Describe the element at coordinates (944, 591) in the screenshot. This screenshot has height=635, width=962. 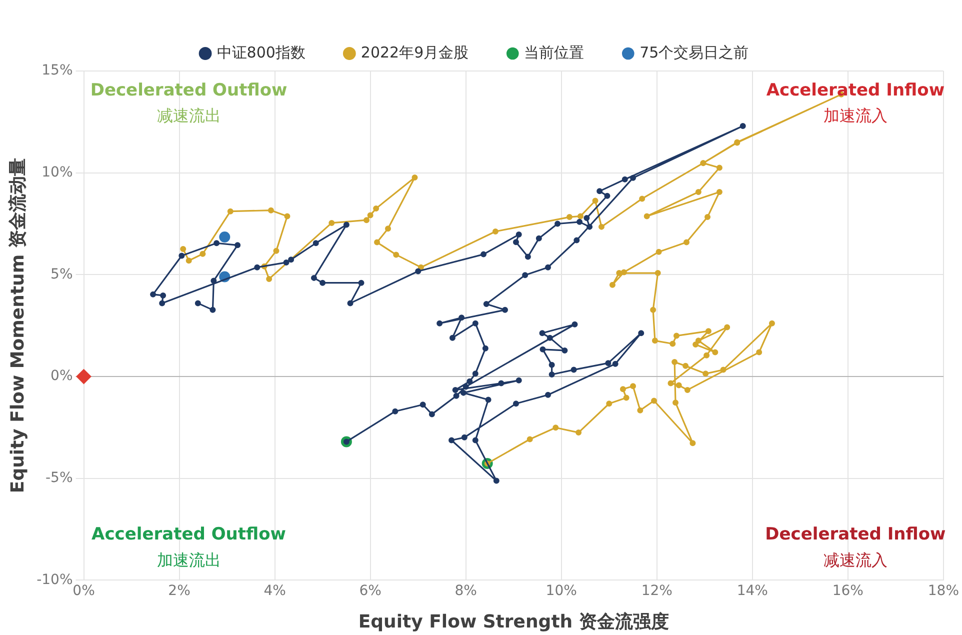
I see `x-tick-label: 18%` at that location.